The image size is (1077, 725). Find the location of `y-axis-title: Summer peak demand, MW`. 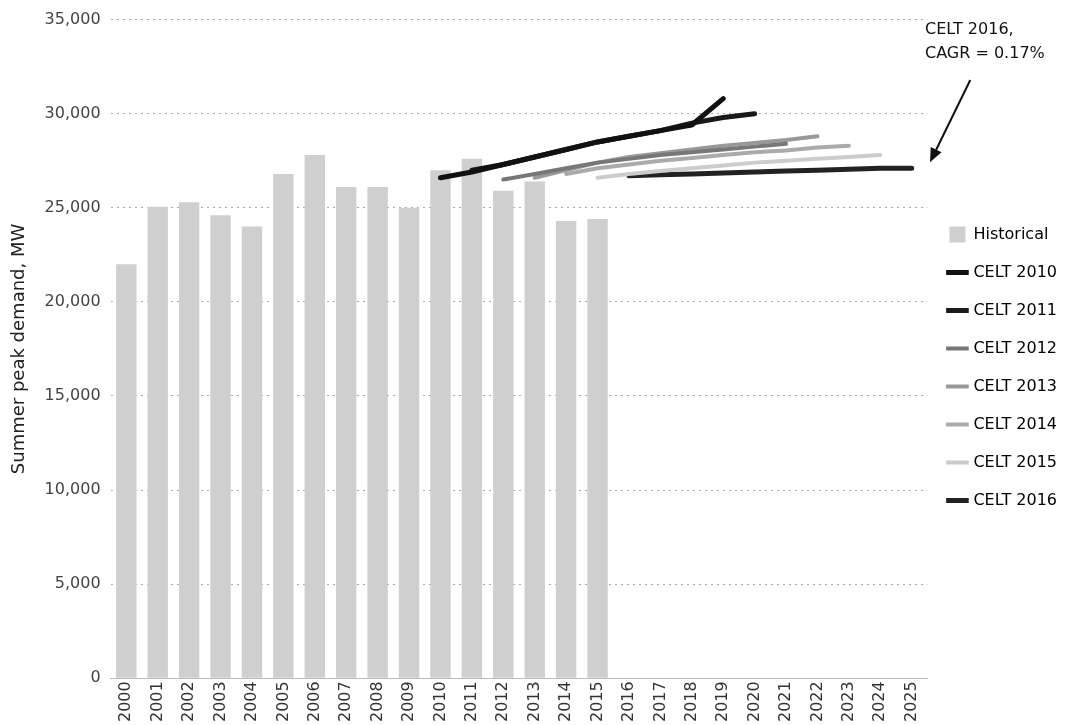

y-axis-title: Summer peak demand, MW is located at coordinates (18, 349).